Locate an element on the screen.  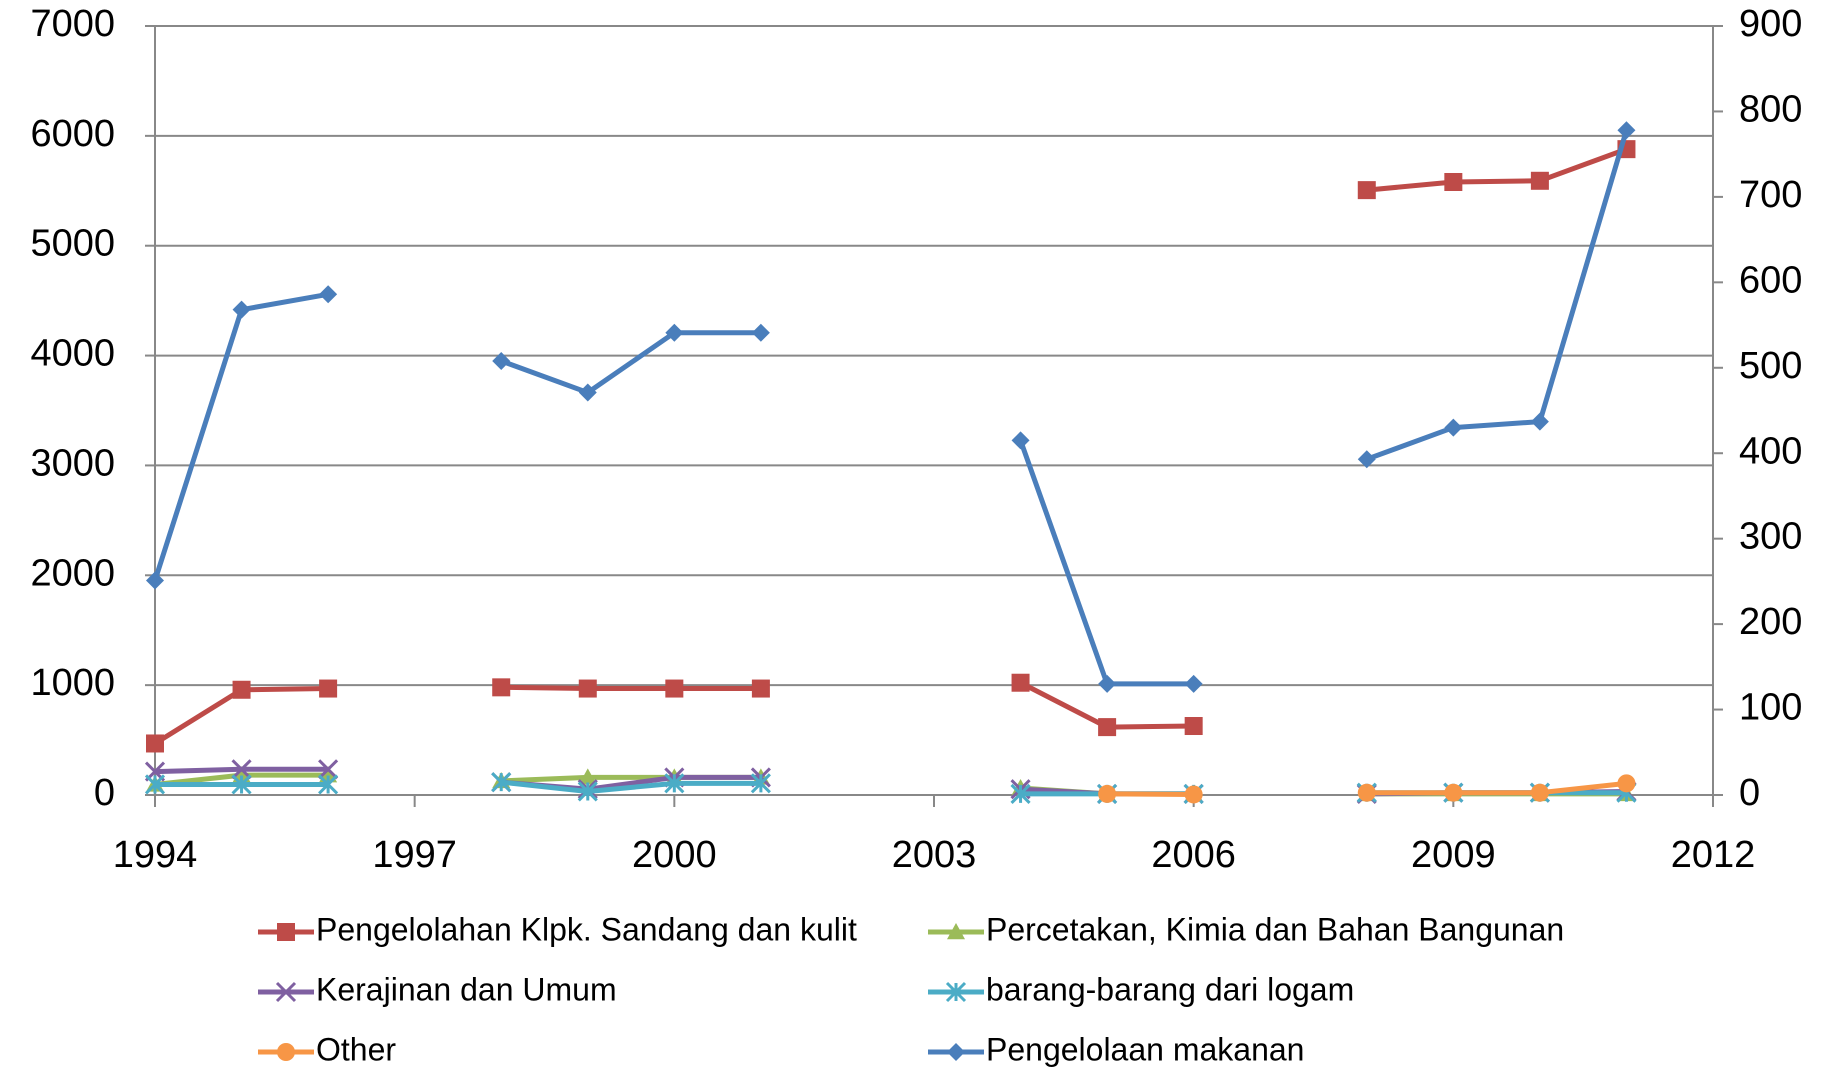
legend-label: Other is located at coordinates (356, 1049).